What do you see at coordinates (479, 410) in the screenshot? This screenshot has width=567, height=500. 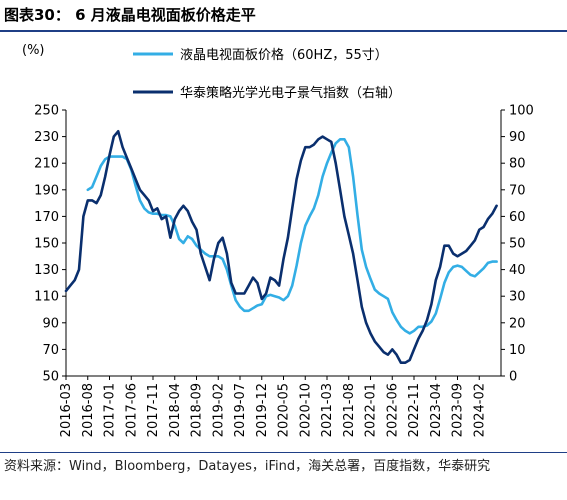 I see `x-tick-label: 2024-02` at bounding box center [479, 410].